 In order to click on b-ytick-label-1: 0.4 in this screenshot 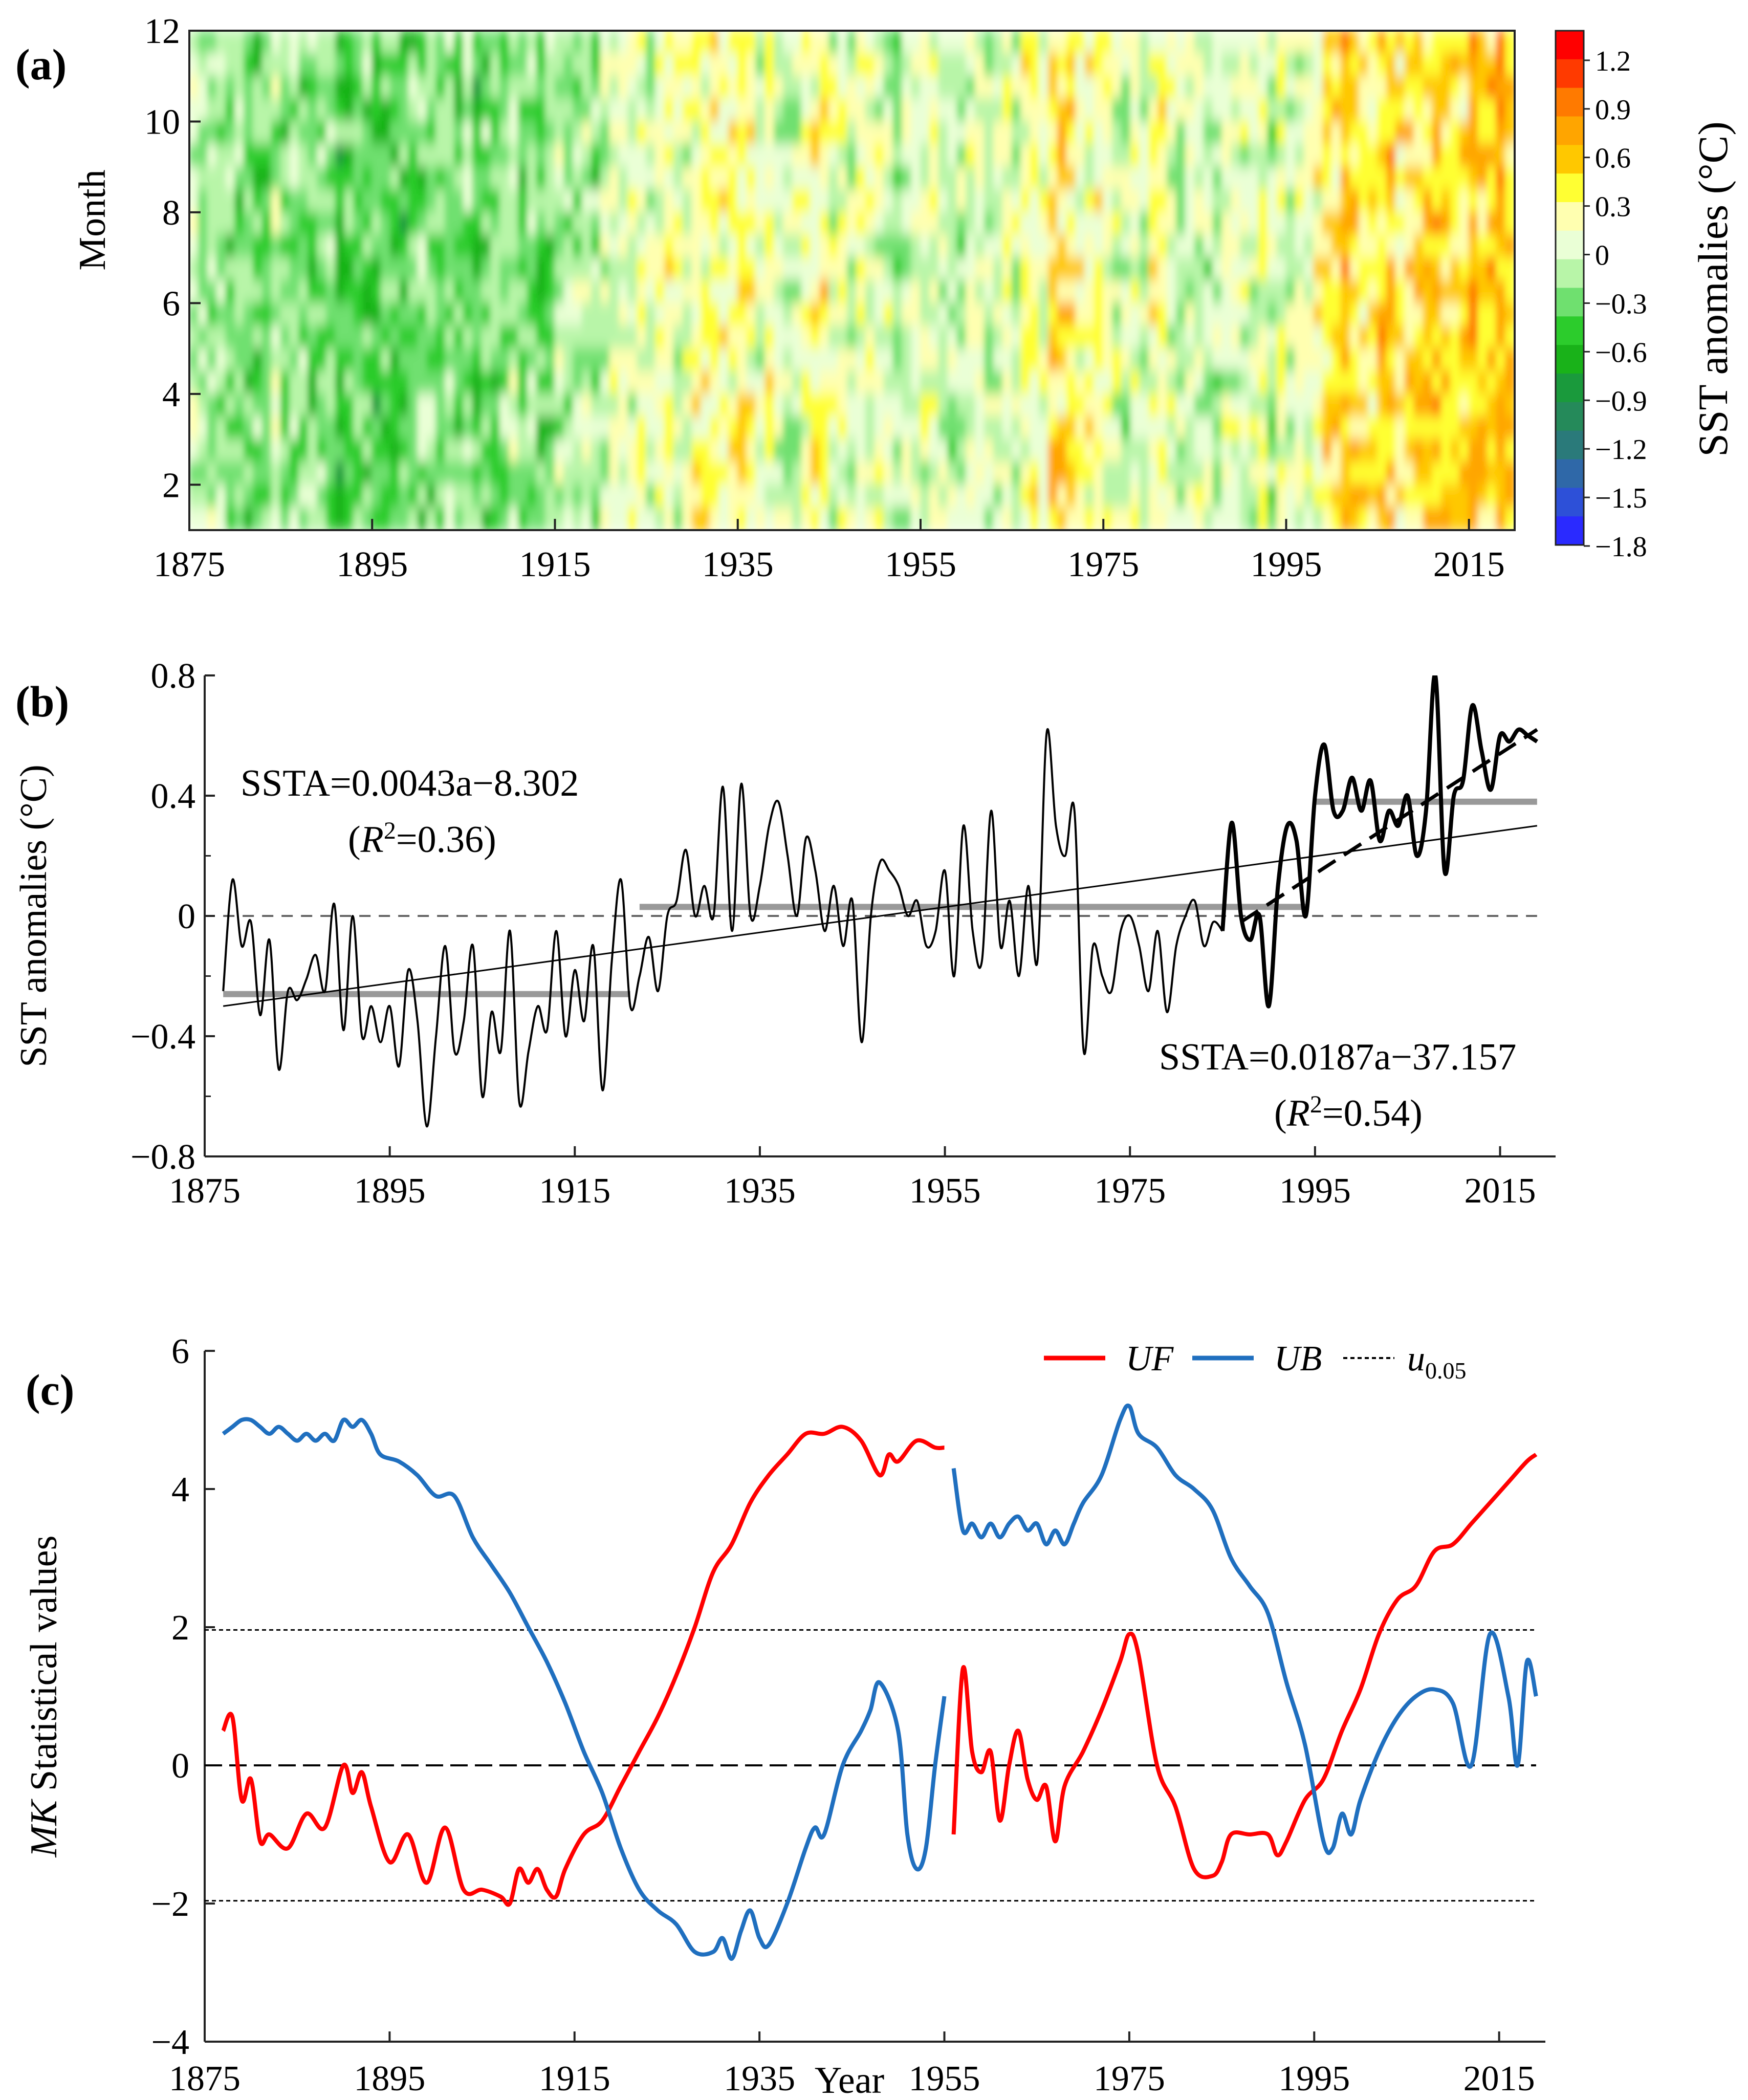, I will do `click(173, 796)`.